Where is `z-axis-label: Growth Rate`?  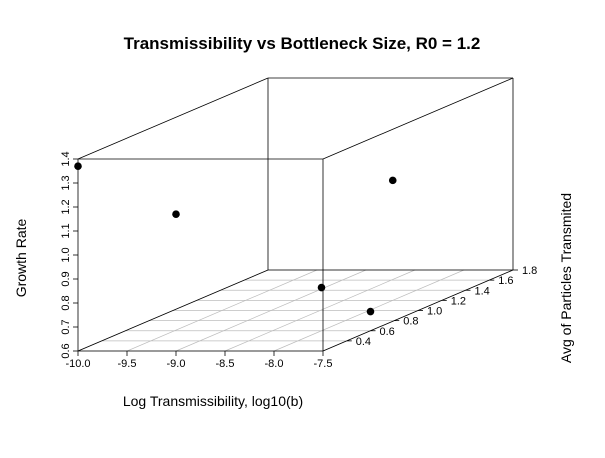 z-axis-label: Growth Rate is located at coordinates (21, 257).